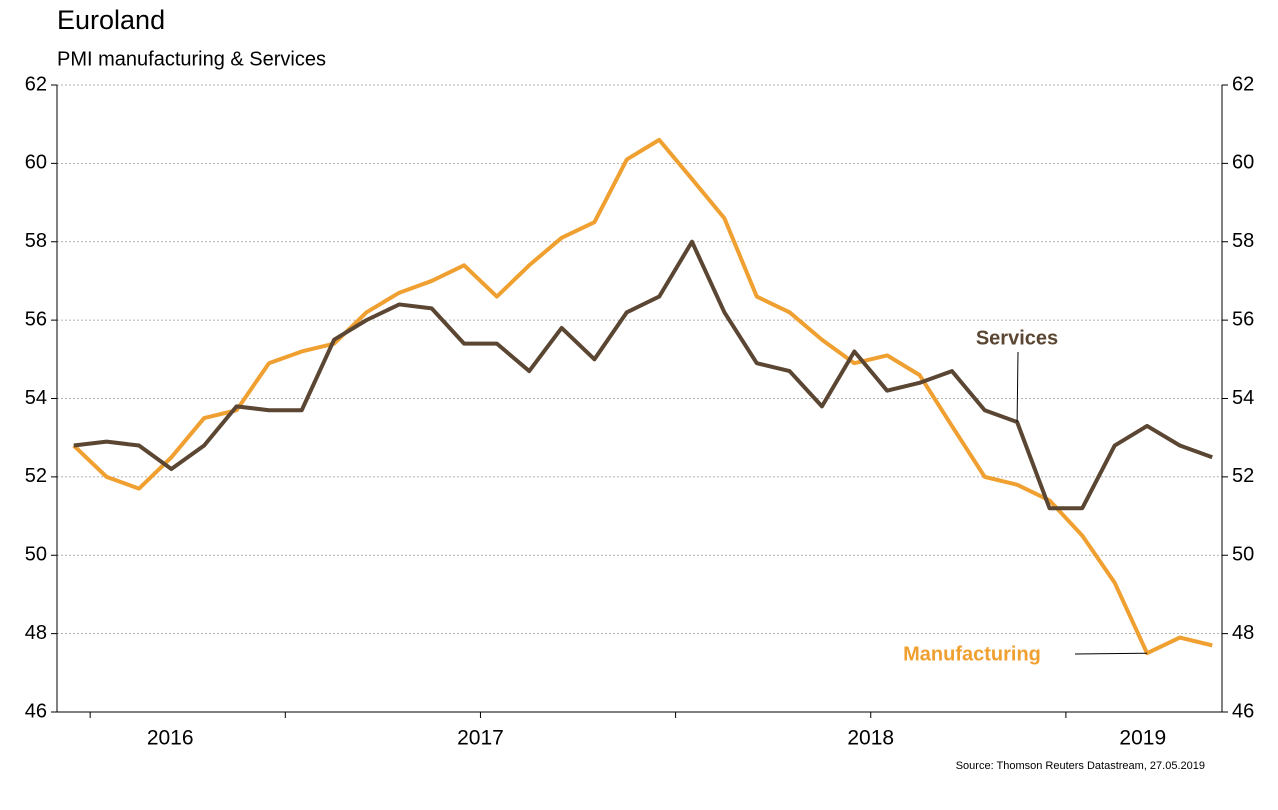 The width and height of the screenshot is (1278, 810). Describe the element at coordinates (1243, 163) in the screenshot. I see `y2-tick-label: 60` at that location.